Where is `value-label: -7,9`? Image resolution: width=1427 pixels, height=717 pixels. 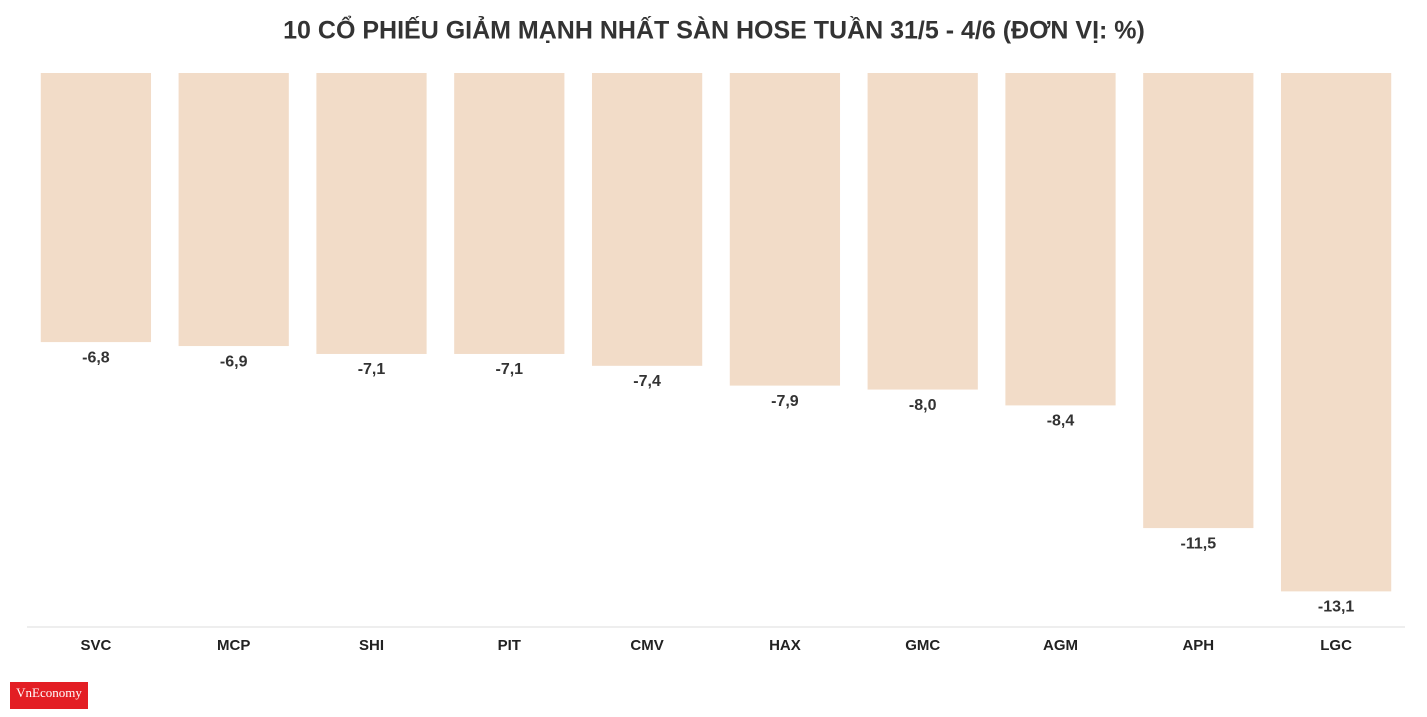
value-label: -7,9 is located at coordinates (785, 401).